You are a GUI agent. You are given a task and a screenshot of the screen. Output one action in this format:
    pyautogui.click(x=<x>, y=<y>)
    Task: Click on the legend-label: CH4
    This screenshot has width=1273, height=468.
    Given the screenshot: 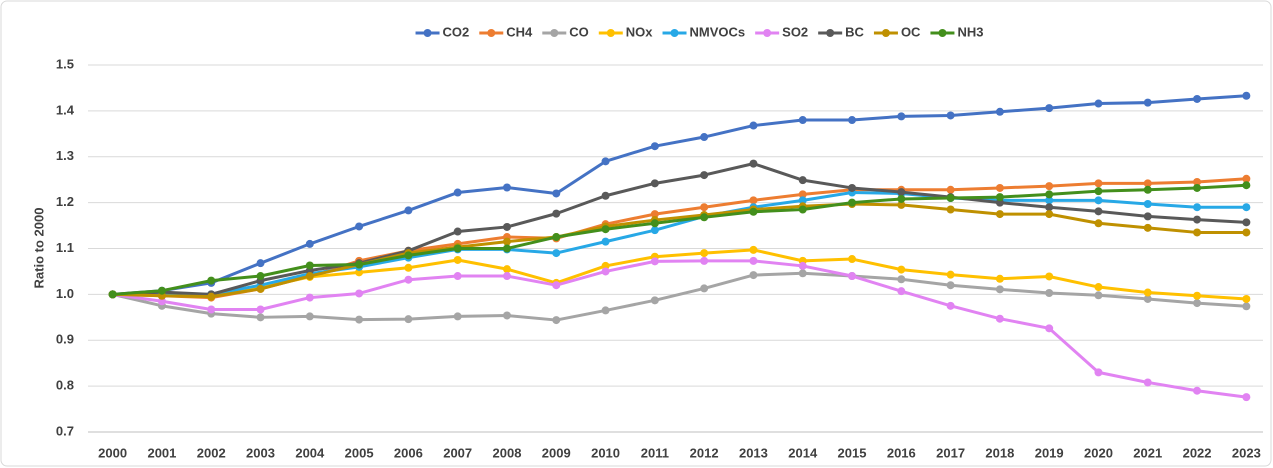 What is the action you would take?
    pyautogui.click(x=519, y=31)
    